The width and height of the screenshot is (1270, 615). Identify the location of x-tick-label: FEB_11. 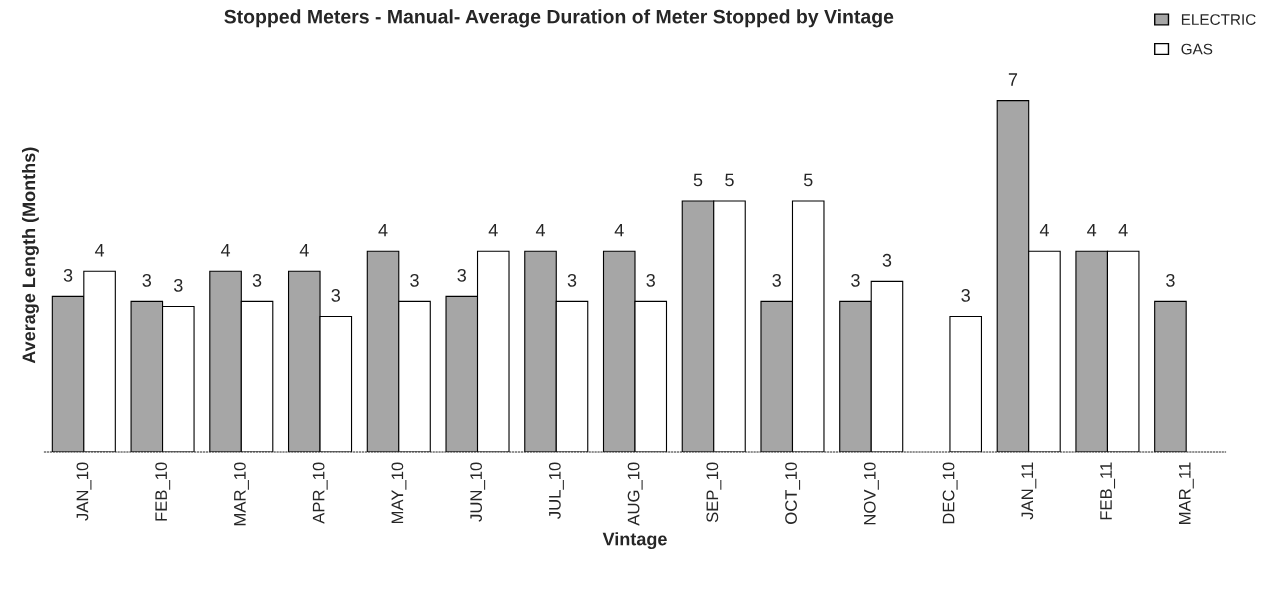
(1108, 491).